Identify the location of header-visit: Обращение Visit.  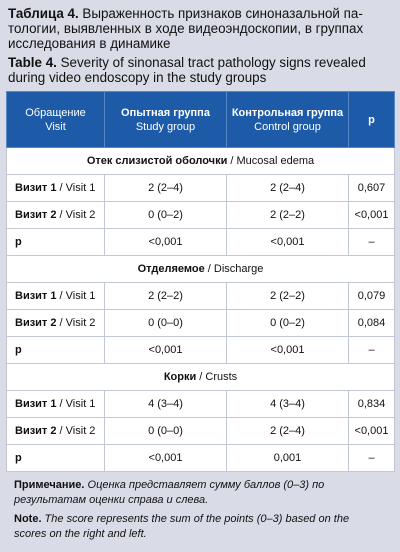
(55, 119).